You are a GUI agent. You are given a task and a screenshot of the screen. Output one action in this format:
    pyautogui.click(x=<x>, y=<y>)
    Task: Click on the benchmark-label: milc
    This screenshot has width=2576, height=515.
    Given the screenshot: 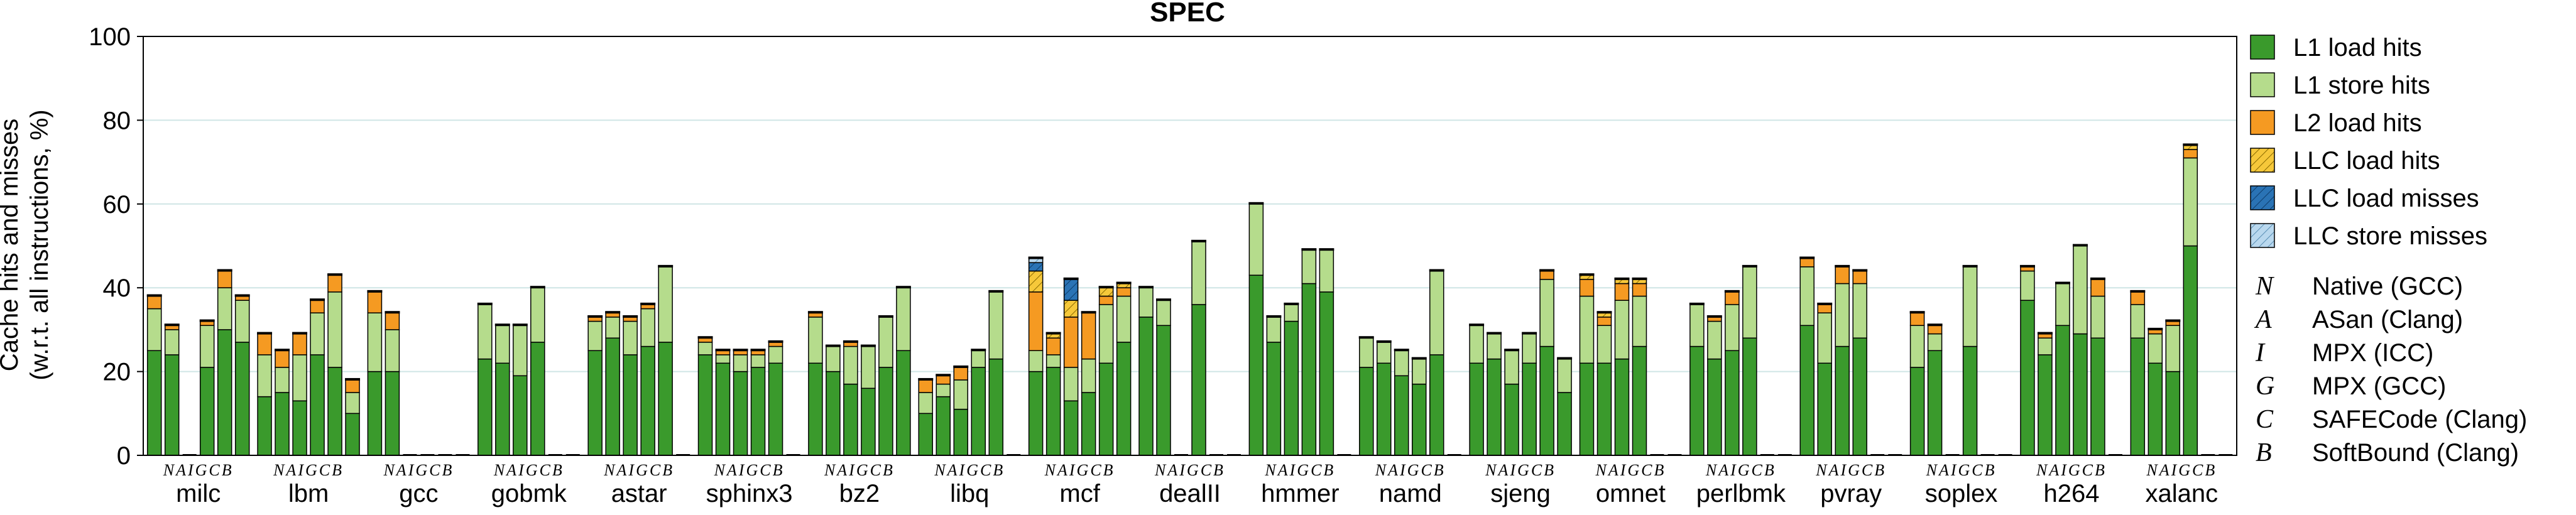 What is the action you would take?
    pyautogui.click(x=198, y=493)
    